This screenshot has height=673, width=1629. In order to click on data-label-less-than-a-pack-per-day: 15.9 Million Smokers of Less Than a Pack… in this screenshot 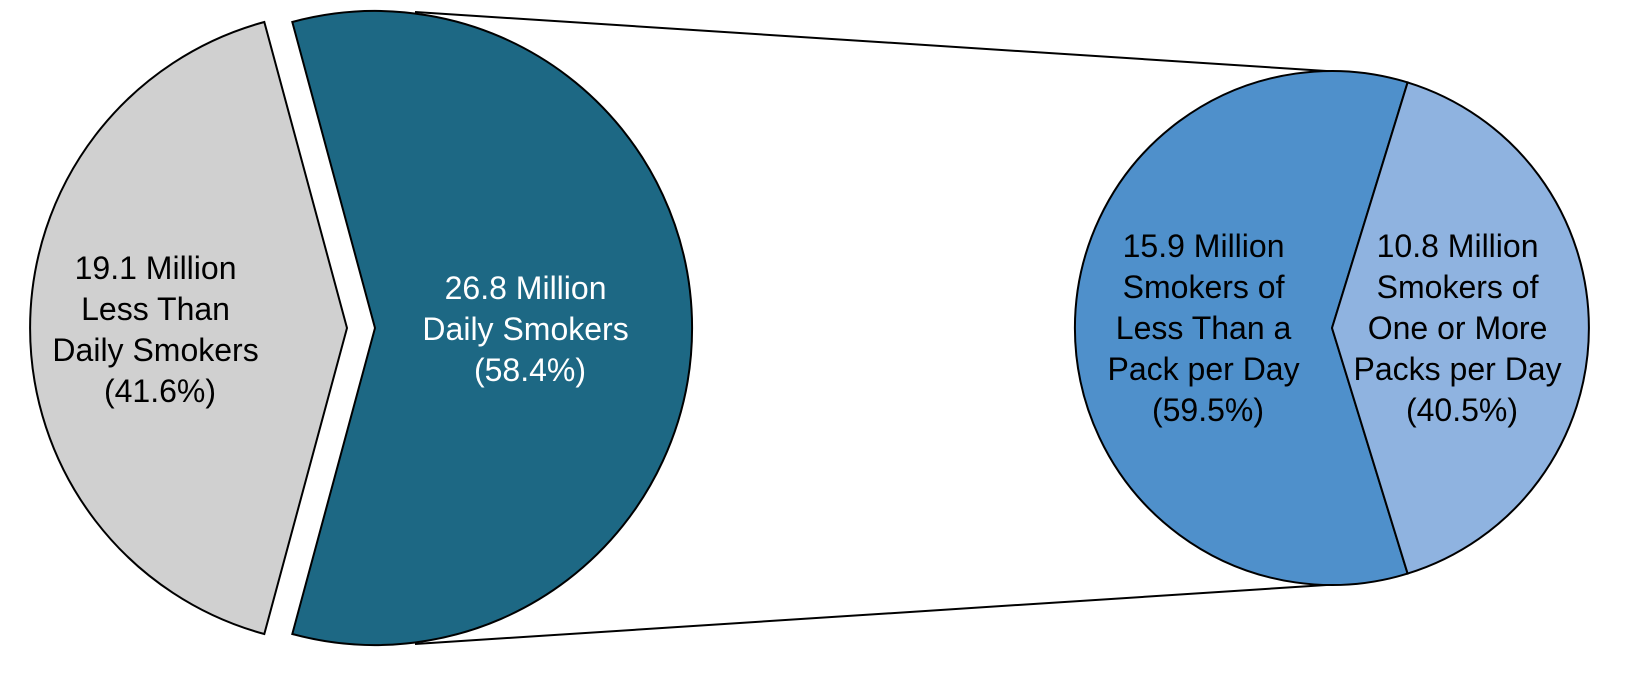, I will do `click(1208, 328)`.